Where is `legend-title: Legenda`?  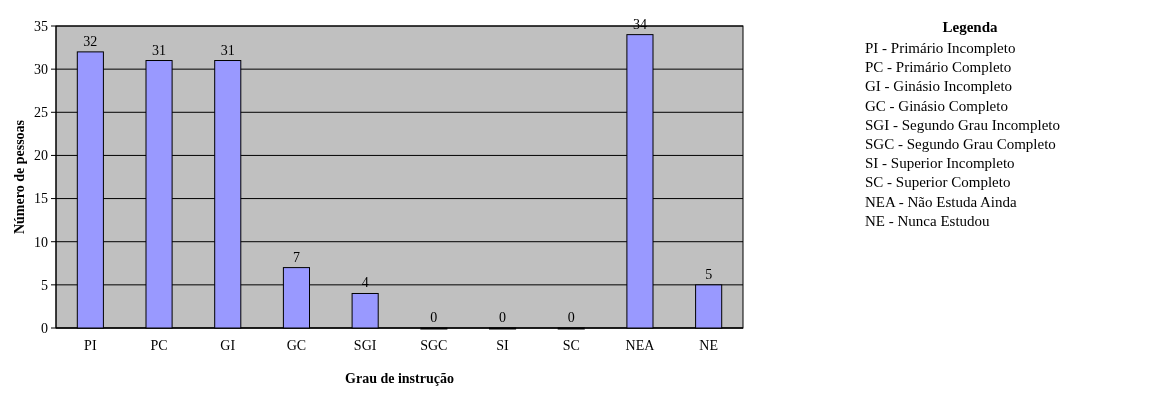
legend-title: Legenda is located at coordinates (970, 27).